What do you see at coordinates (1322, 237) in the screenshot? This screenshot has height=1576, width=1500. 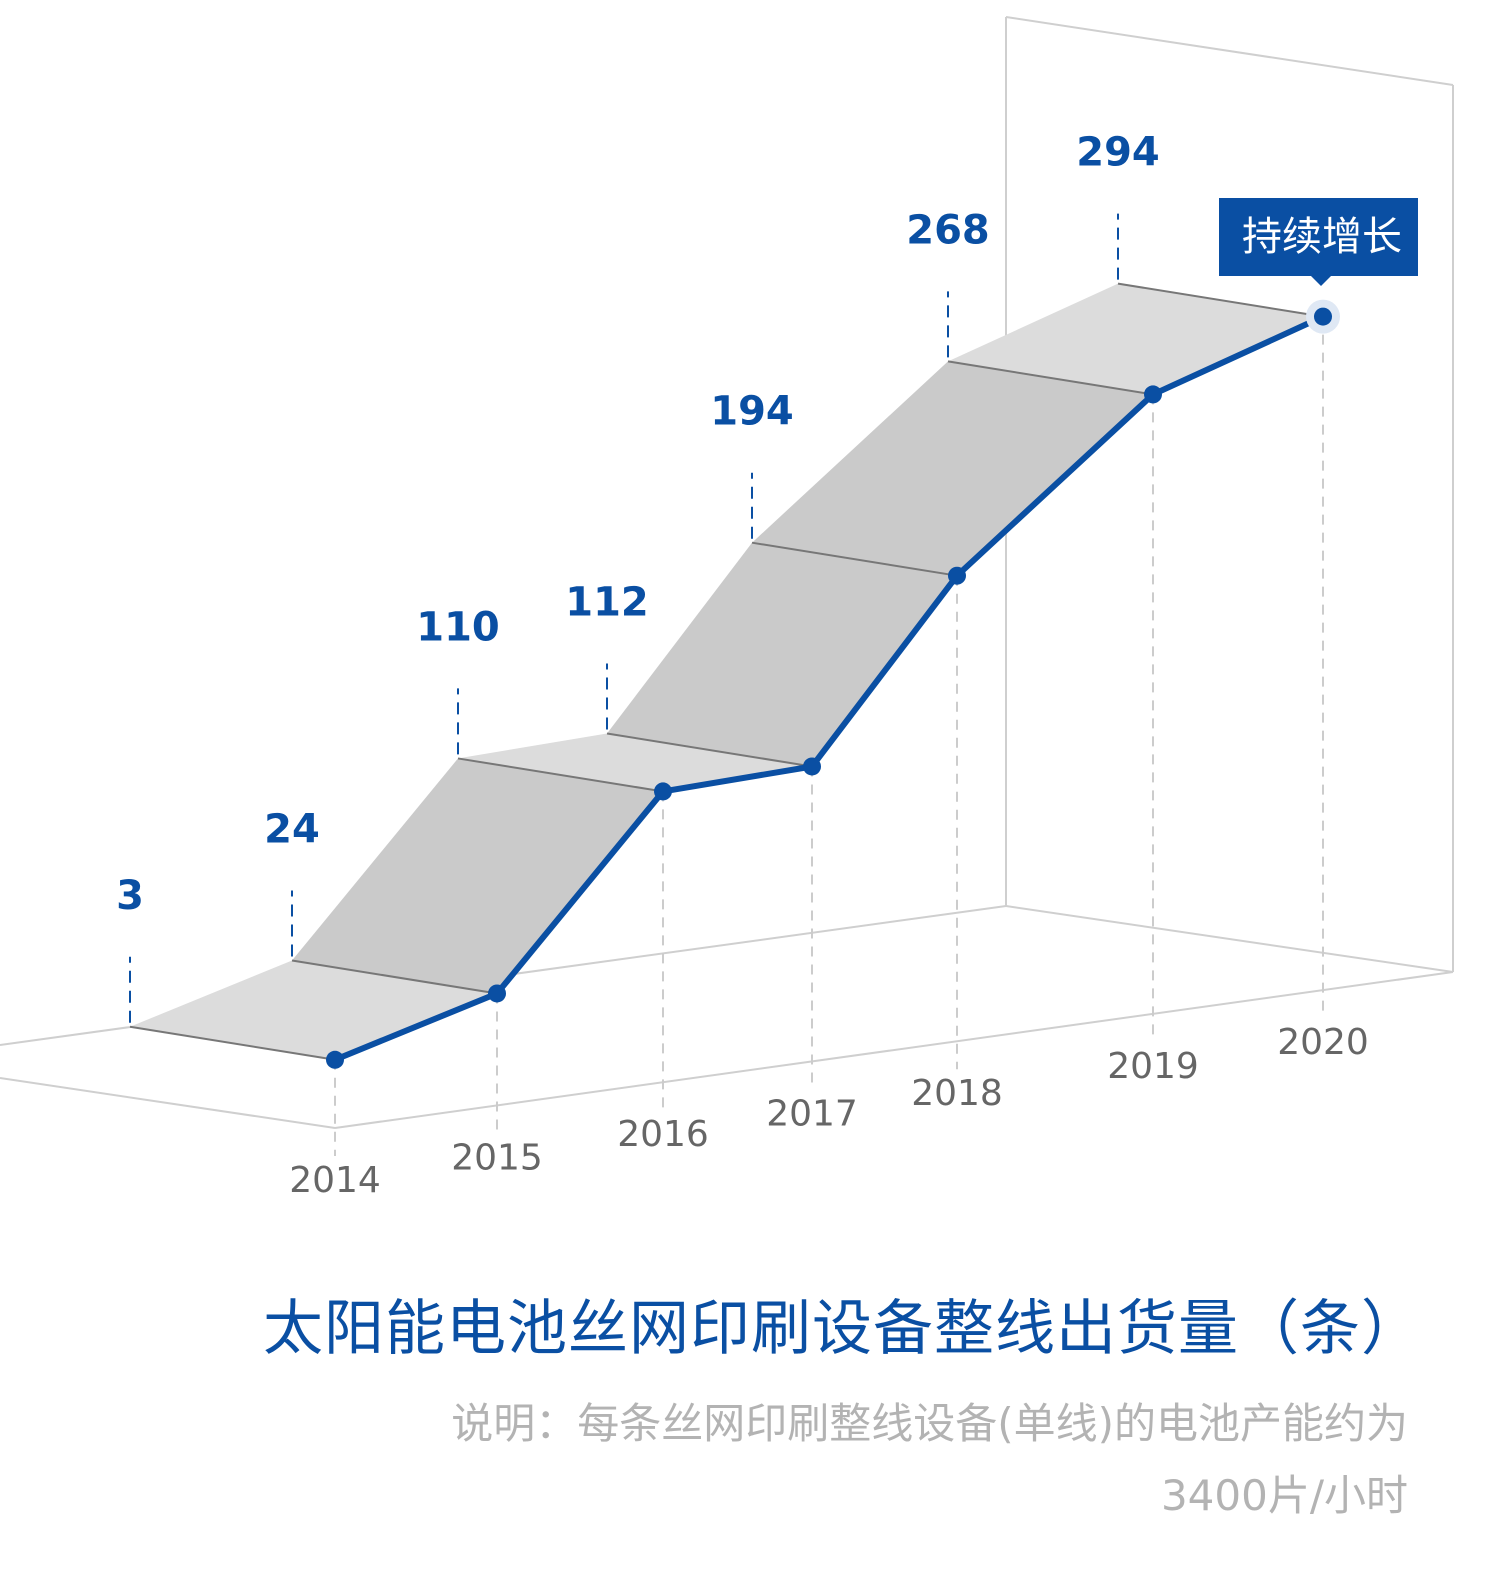 I see `annotation-text: 持续增长` at bounding box center [1322, 237].